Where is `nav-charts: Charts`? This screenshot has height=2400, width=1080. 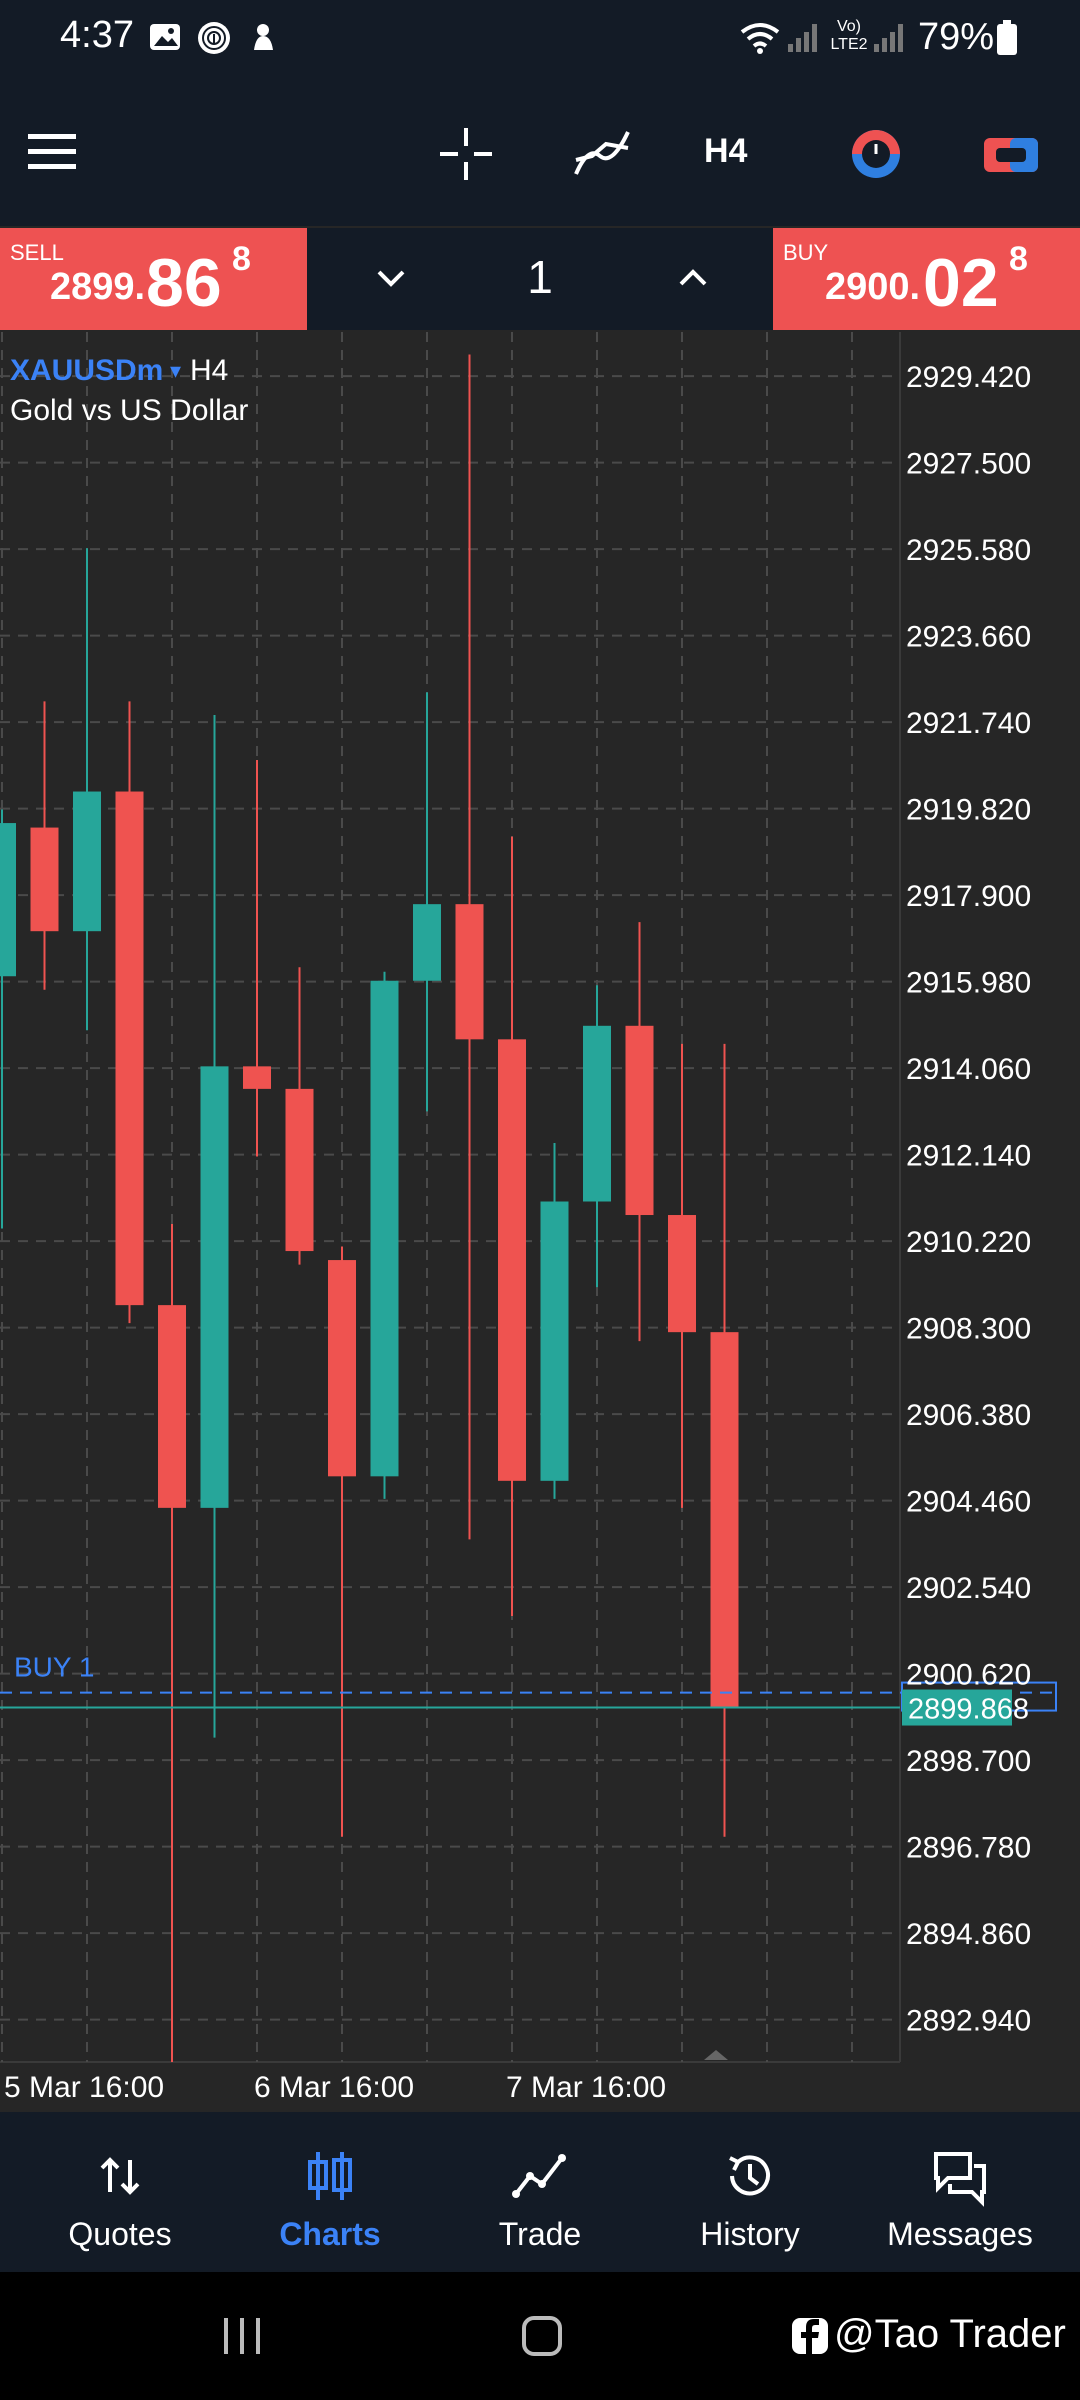
nav-charts: Charts is located at coordinates (330, 2192).